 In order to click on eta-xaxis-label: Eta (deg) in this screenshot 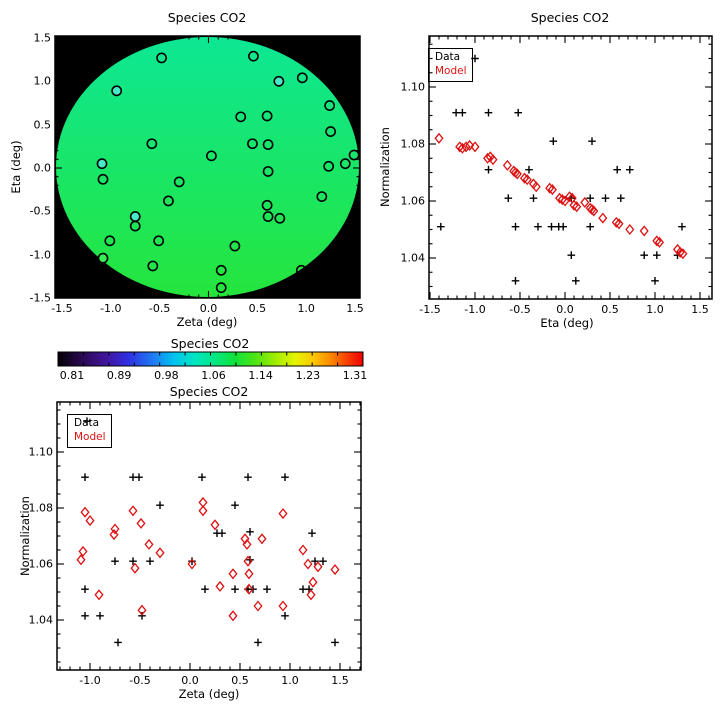, I will do `click(567, 323)`.